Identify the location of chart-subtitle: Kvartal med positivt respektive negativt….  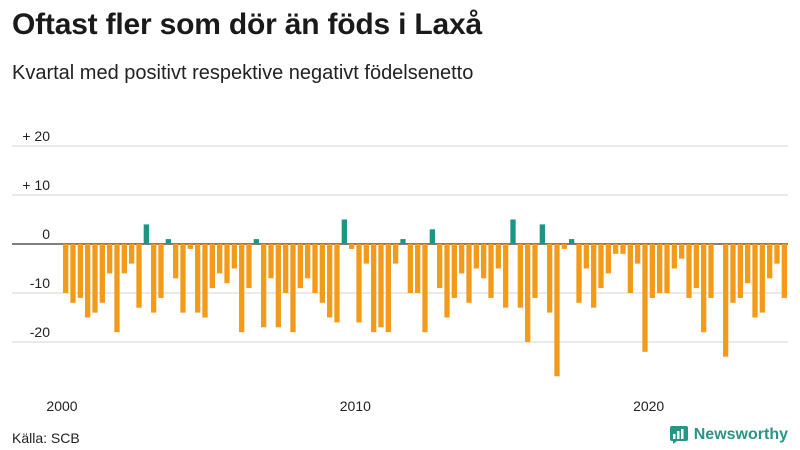
(243, 73).